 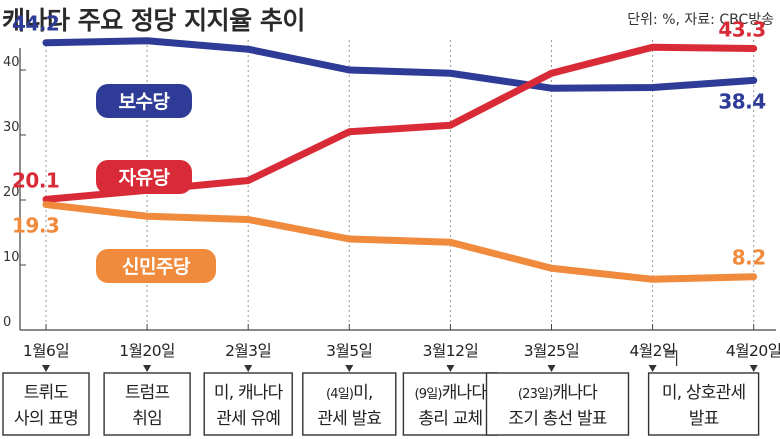 What do you see at coordinates (362, 393) in the screenshot?
I see `event-main-text: 미,` at bounding box center [362, 393].